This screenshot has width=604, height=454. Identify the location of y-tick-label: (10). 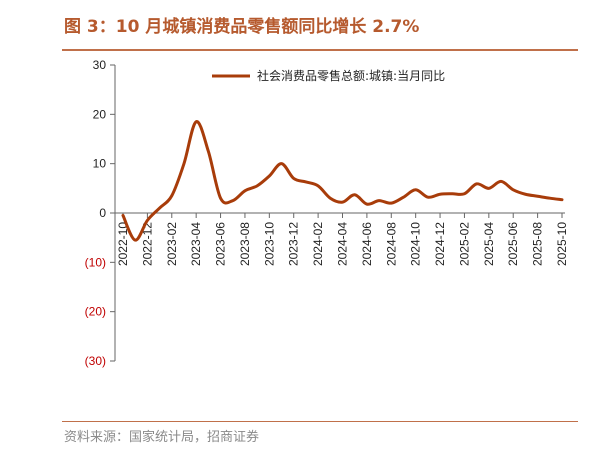
(95, 262).